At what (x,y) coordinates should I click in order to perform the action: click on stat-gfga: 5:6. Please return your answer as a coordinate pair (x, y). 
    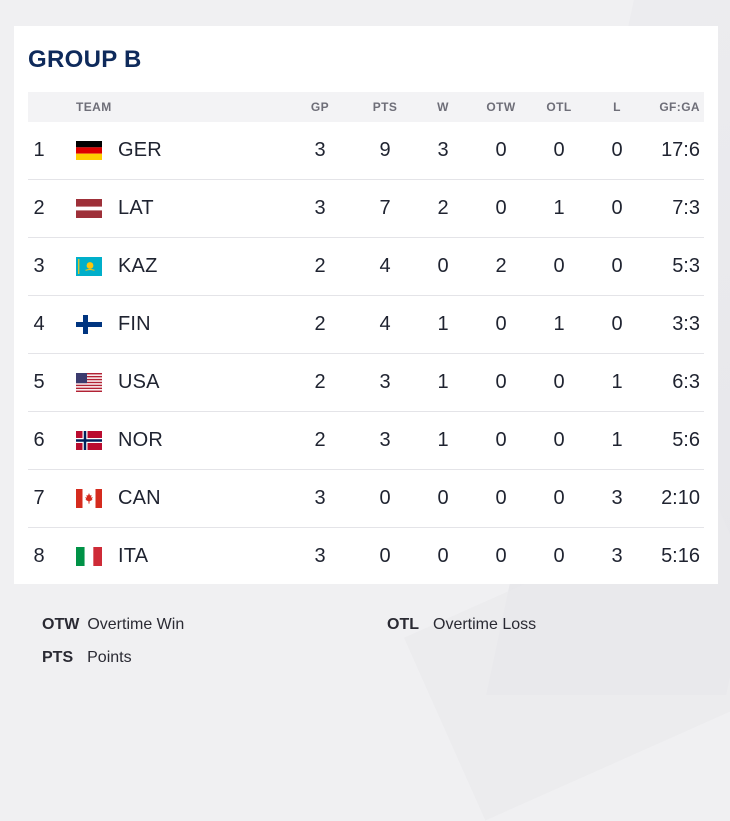
    Looking at the image, I should click on (686, 440).